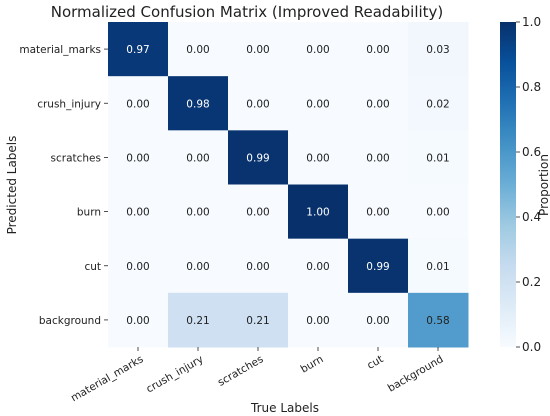  What do you see at coordinates (528, 184) in the screenshot?
I see `colorbar-ticks: 0.0 0.2 0.4 0.6 0.8 1.0` at bounding box center [528, 184].